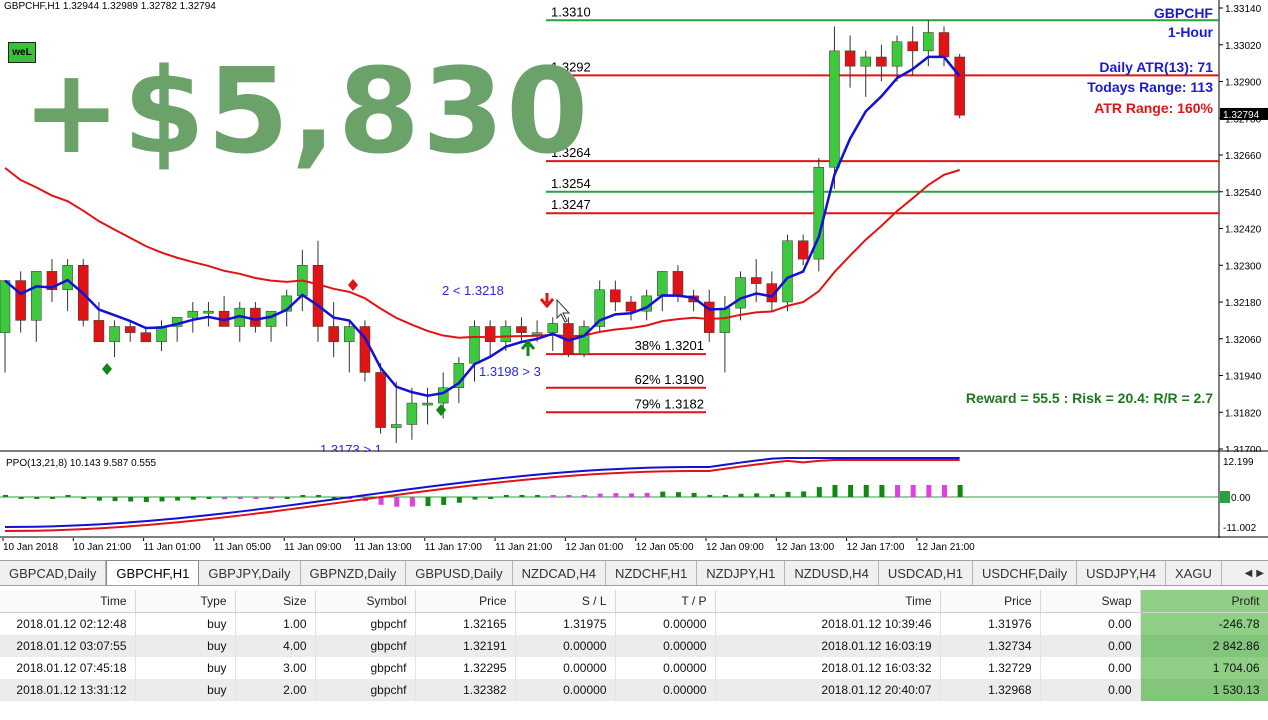 The height and width of the screenshot is (720, 1268). Describe the element at coordinates (250, 573) in the screenshot. I see `tab-gbpjpy-daily: GBPJPY,Daily` at that location.